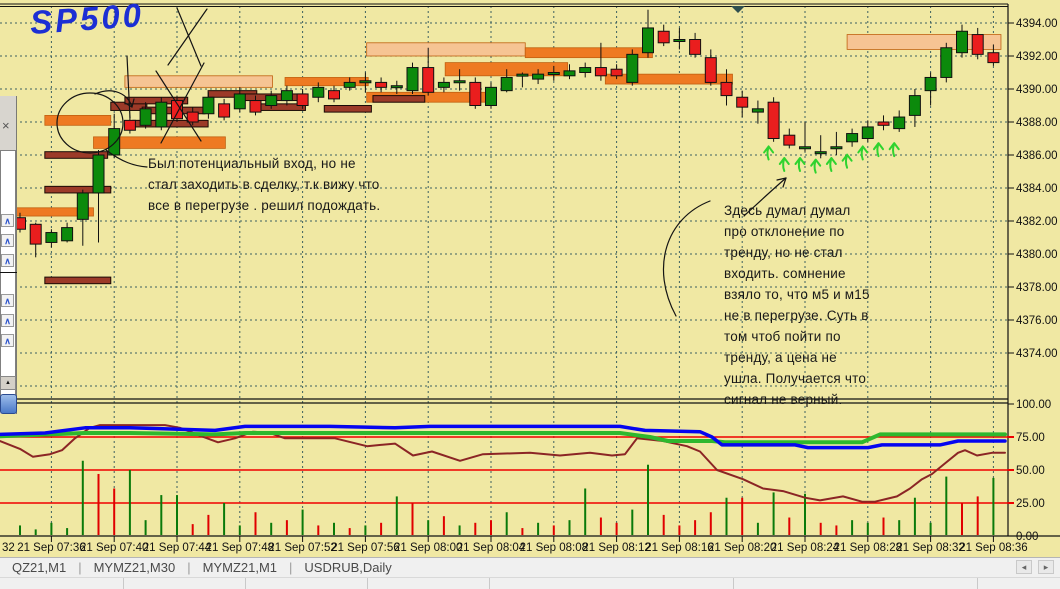  What do you see at coordinates (782, 336) in the screenshot?
I see `annotation-line: том чтоб пойти по` at bounding box center [782, 336].